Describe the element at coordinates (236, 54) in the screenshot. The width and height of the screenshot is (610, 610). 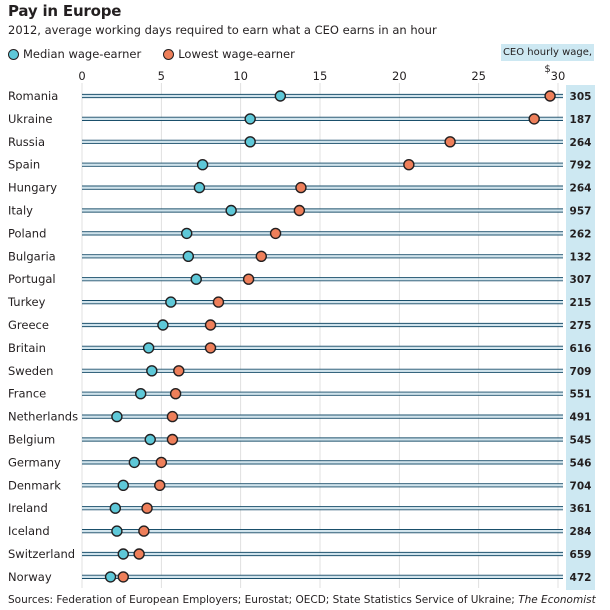
I see `legend-lowest-label: Lowest wage-earner` at that location.